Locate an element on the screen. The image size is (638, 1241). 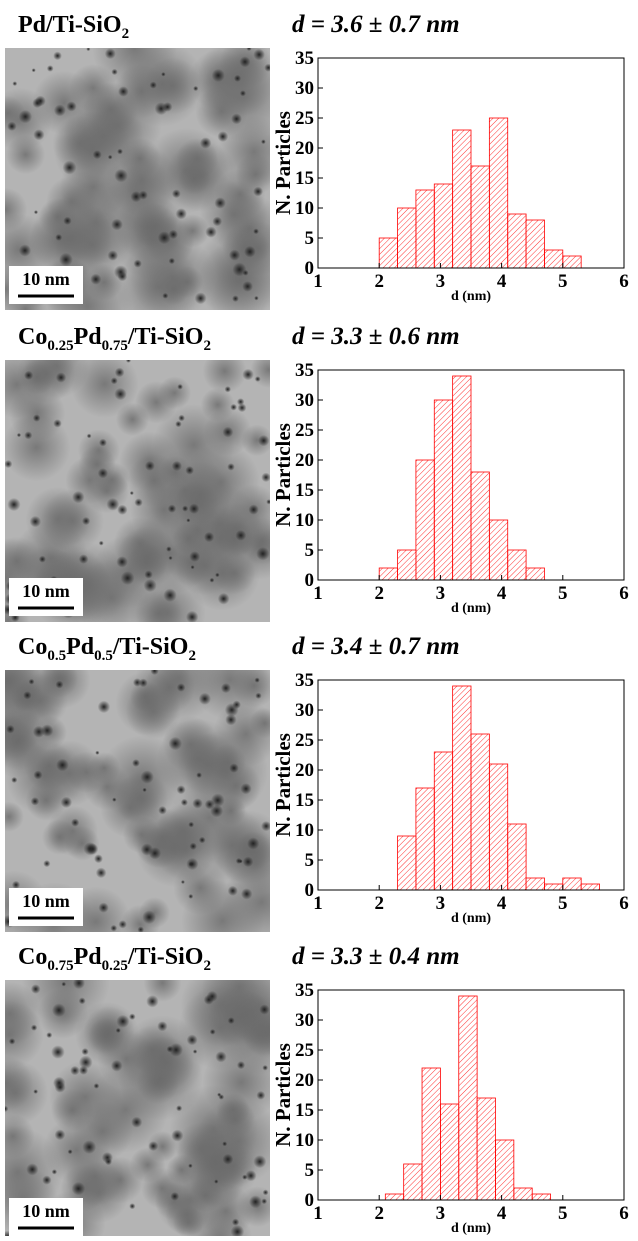
y-tick-label: 30 is located at coordinates (304, 400).